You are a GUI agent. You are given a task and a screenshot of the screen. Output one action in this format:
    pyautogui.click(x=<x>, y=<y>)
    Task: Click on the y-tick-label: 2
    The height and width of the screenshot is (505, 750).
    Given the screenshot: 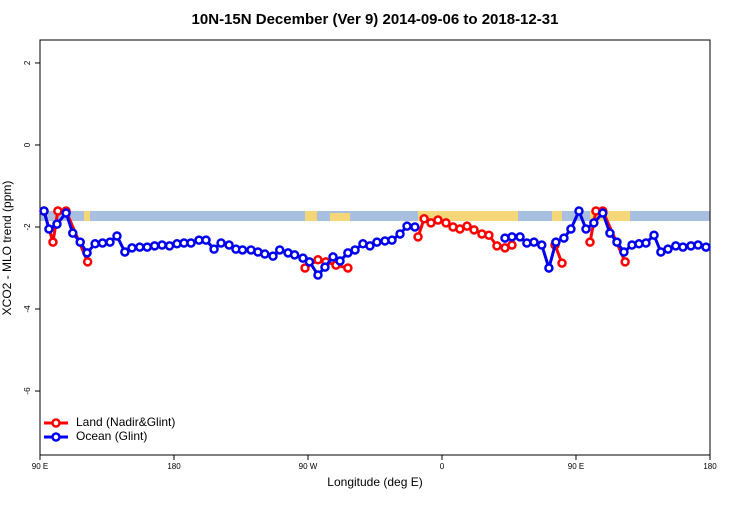 What is the action you would take?
    pyautogui.click(x=27, y=62)
    